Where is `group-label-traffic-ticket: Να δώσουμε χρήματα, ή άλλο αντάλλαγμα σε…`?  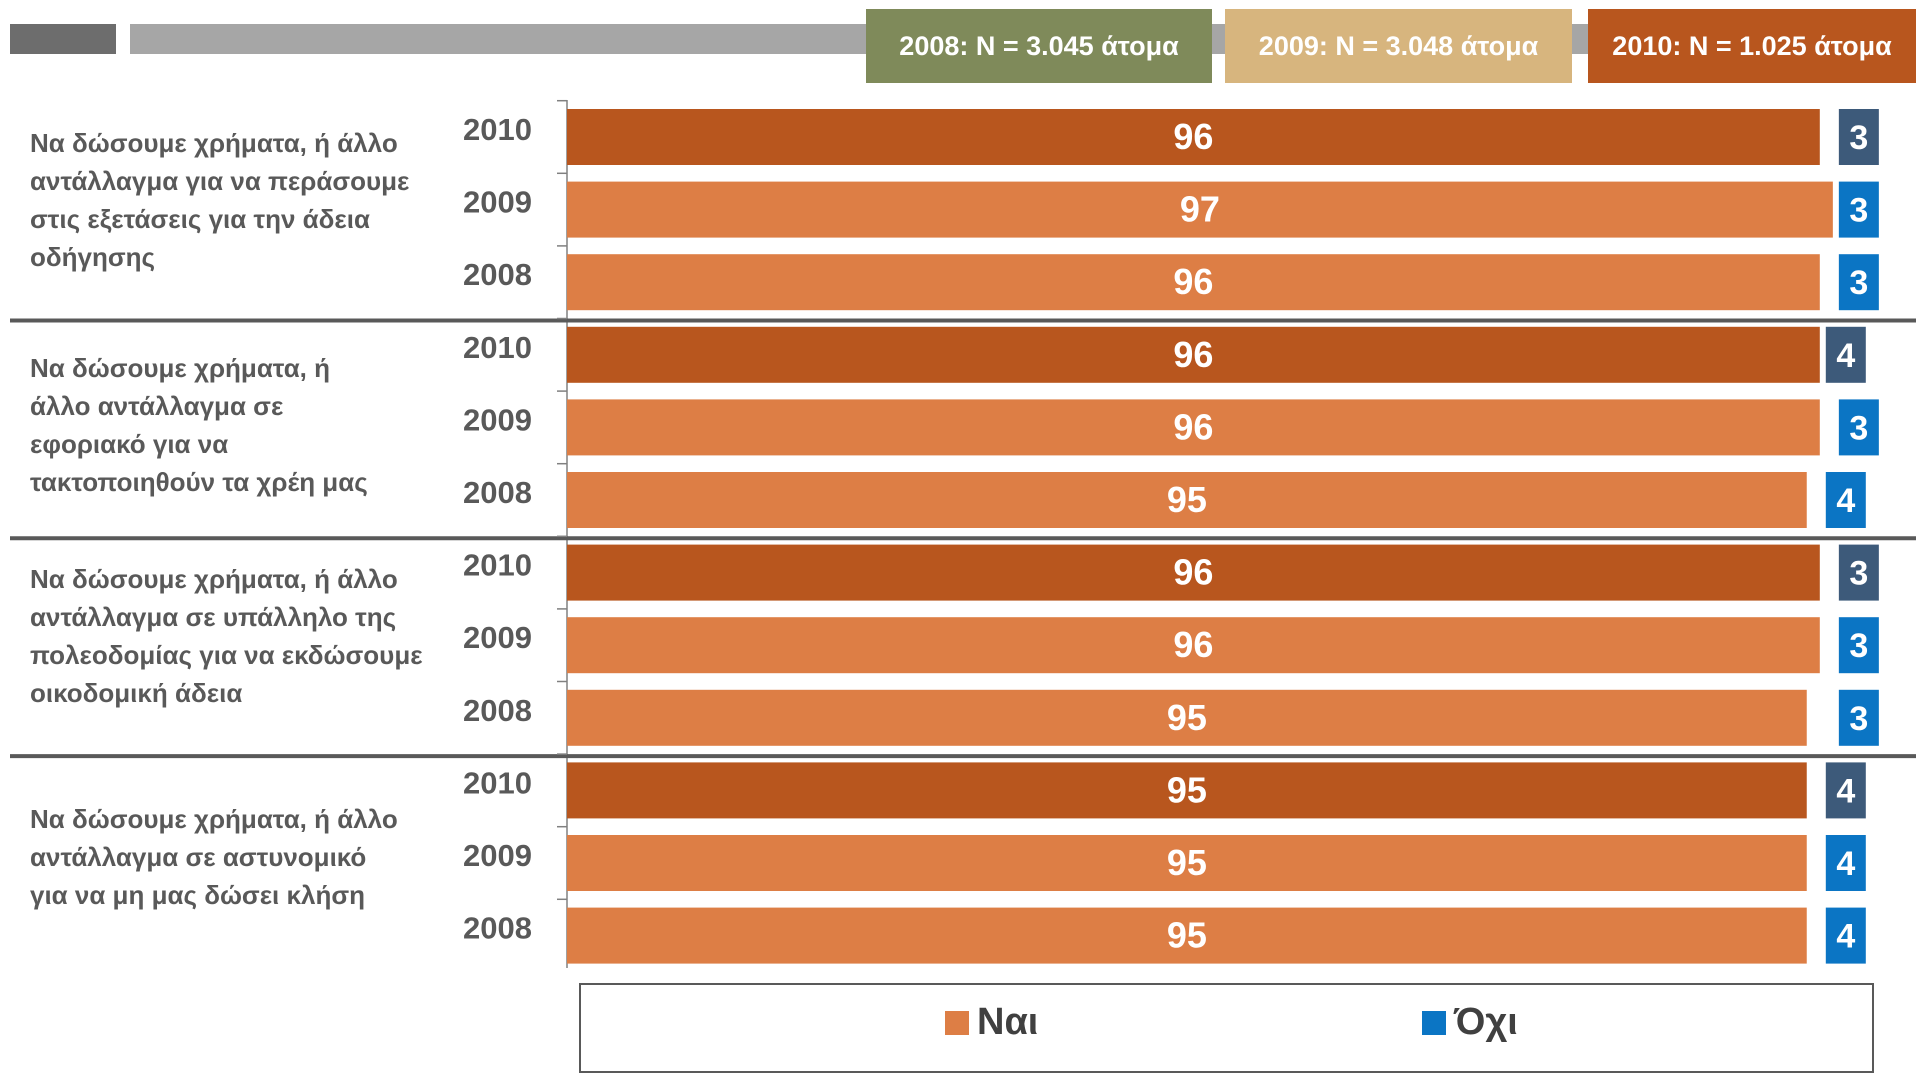 group-label-traffic-ticket: Να δώσουμε χρήματα, ή άλλο αντάλλαγμα σε… is located at coordinates (214, 857).